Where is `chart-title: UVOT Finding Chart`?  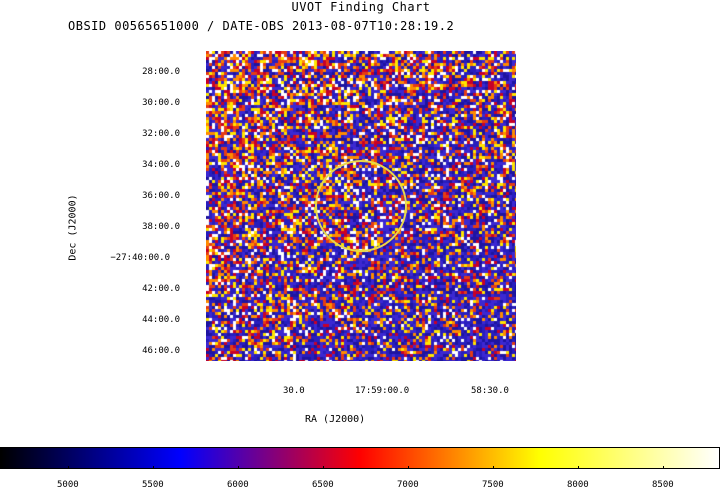 chart-title: UVOT Finding Chart is located at coordinates (361, 7).